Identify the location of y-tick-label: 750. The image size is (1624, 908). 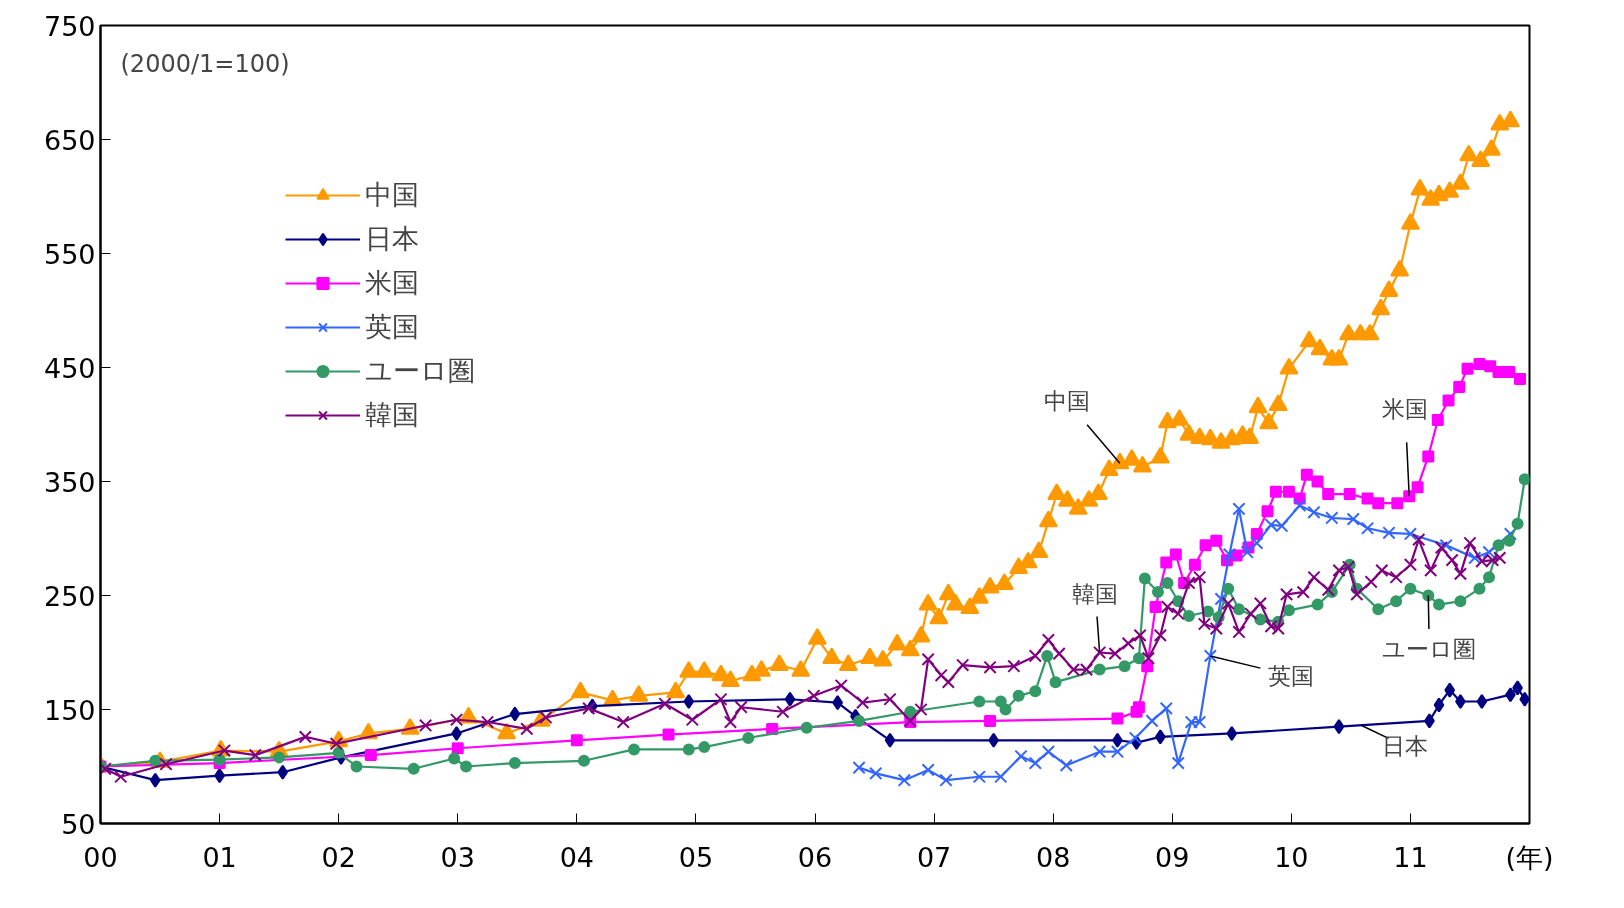
(69, 26).